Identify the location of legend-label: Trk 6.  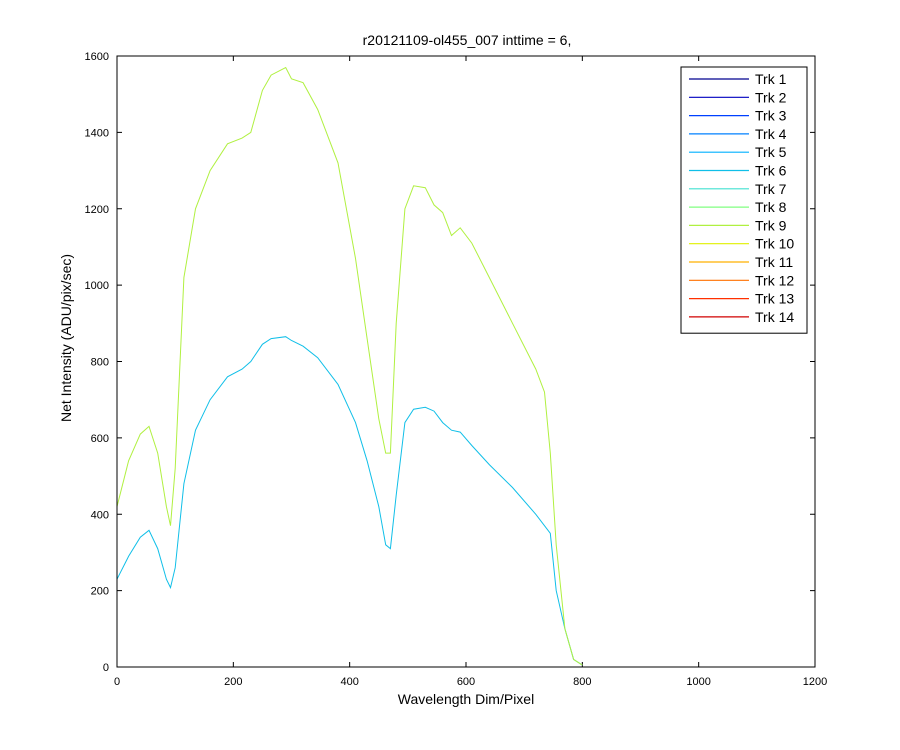
(771, 171).